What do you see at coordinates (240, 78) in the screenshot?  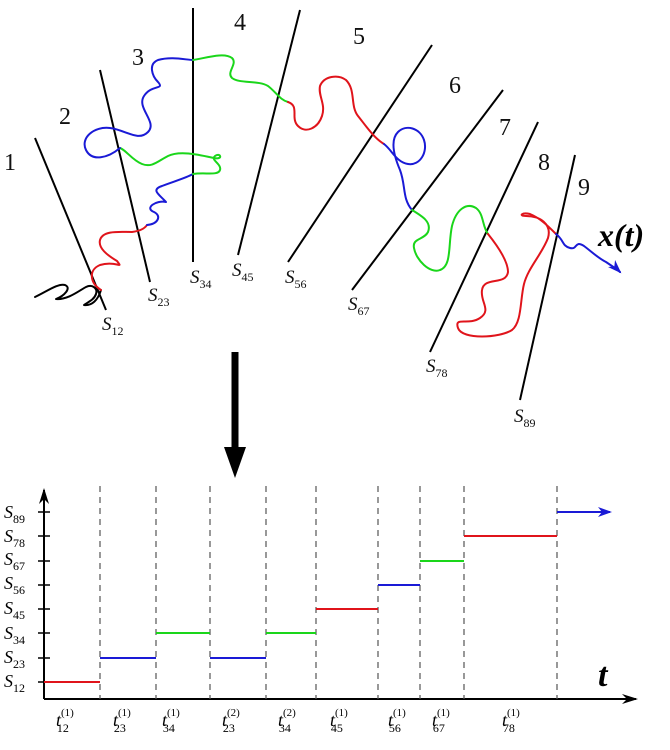 I see `trajectory-segment-region4-green` at bounding box center [240, 78].